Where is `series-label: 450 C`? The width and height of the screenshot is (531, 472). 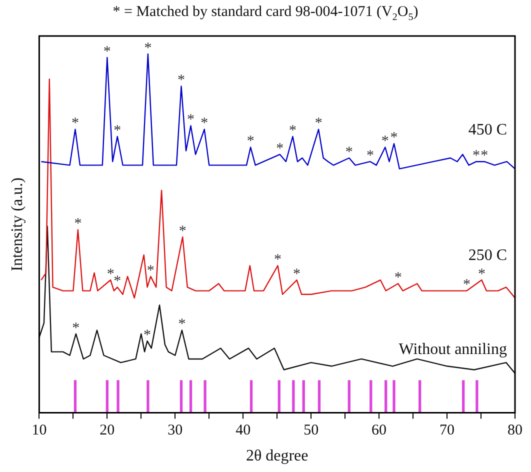
series-label: 450 C is located at coordinates (487, 129).